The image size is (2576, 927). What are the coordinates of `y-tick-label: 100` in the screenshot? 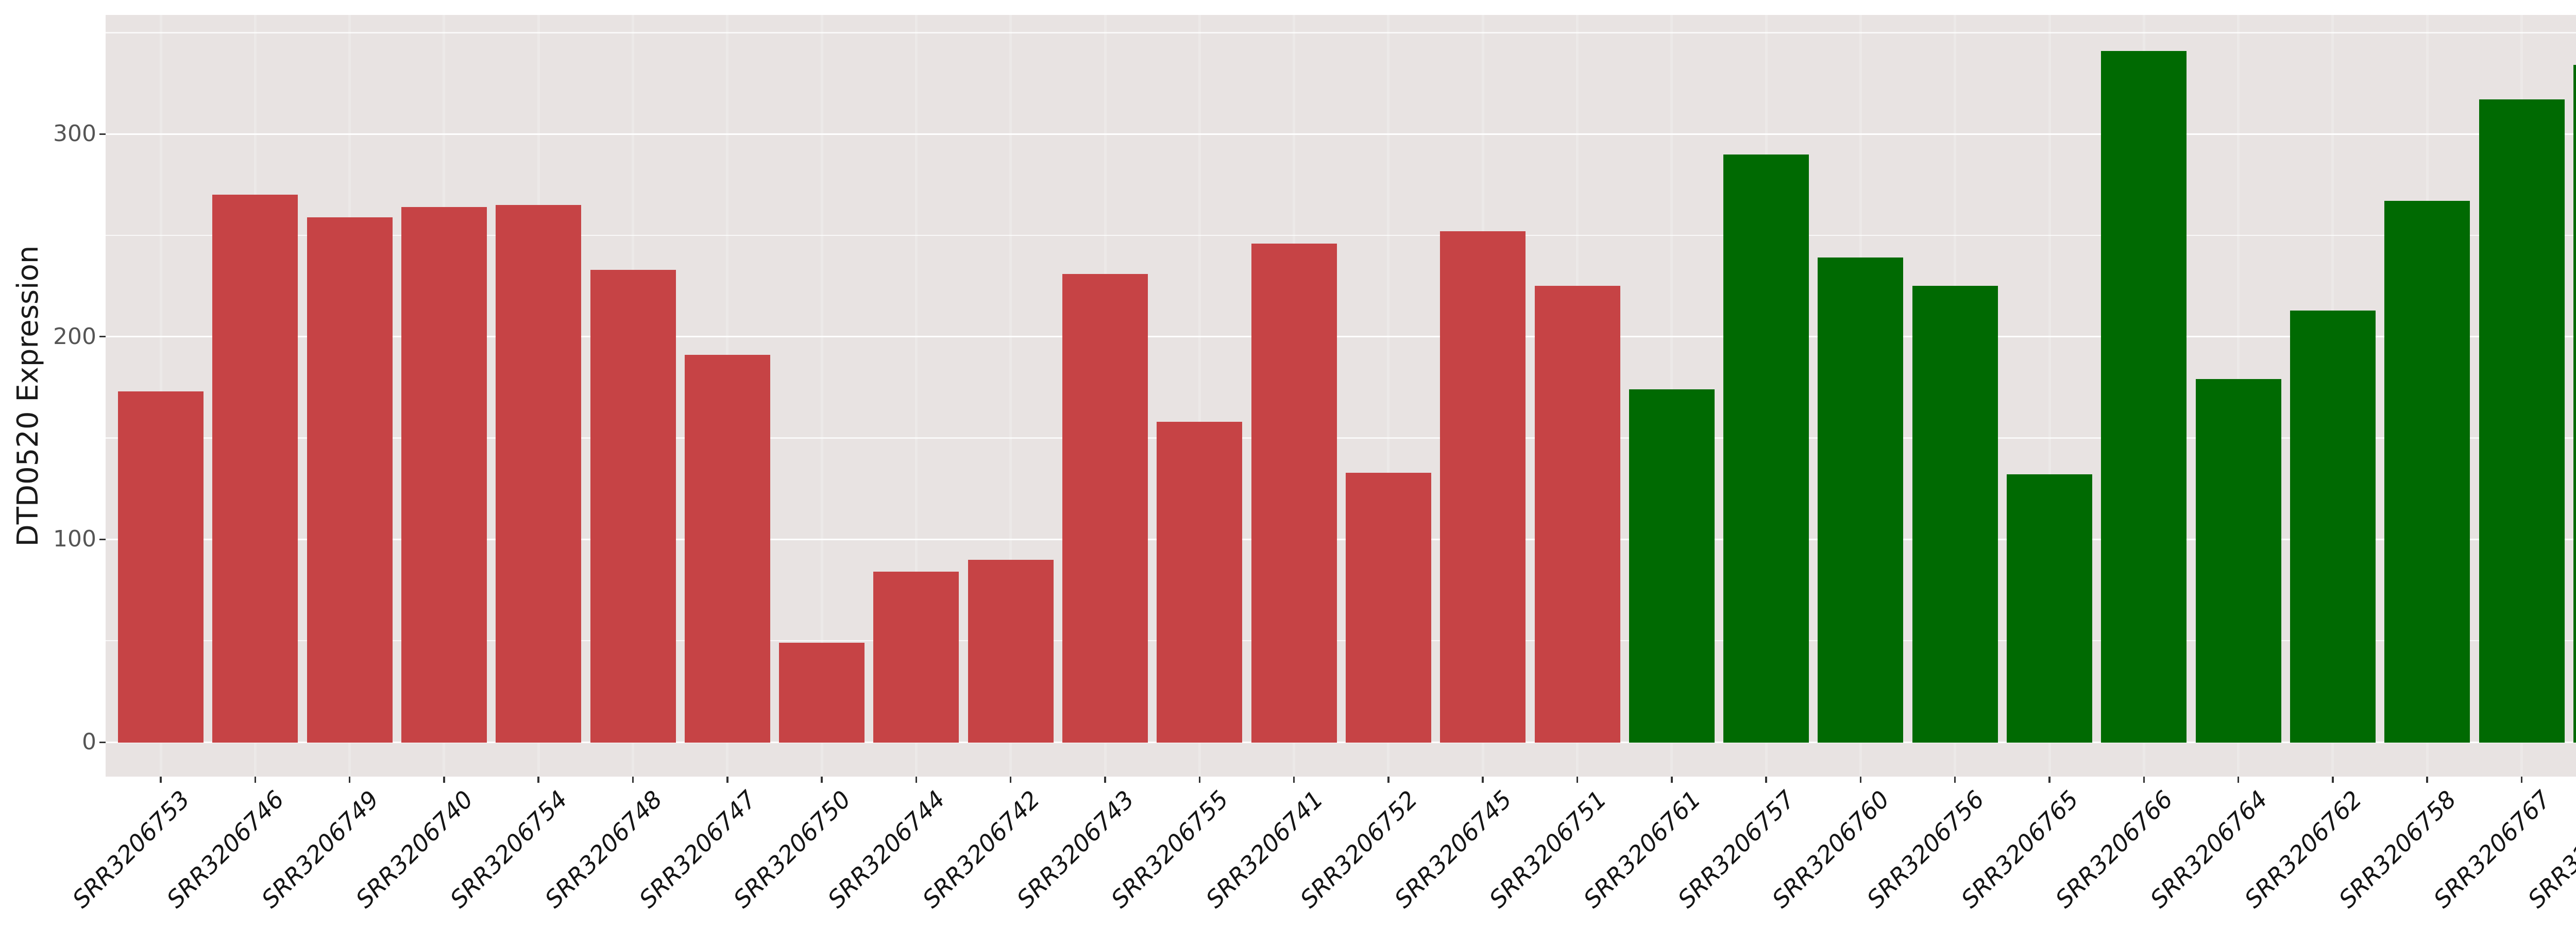 It's located at (74, 540).